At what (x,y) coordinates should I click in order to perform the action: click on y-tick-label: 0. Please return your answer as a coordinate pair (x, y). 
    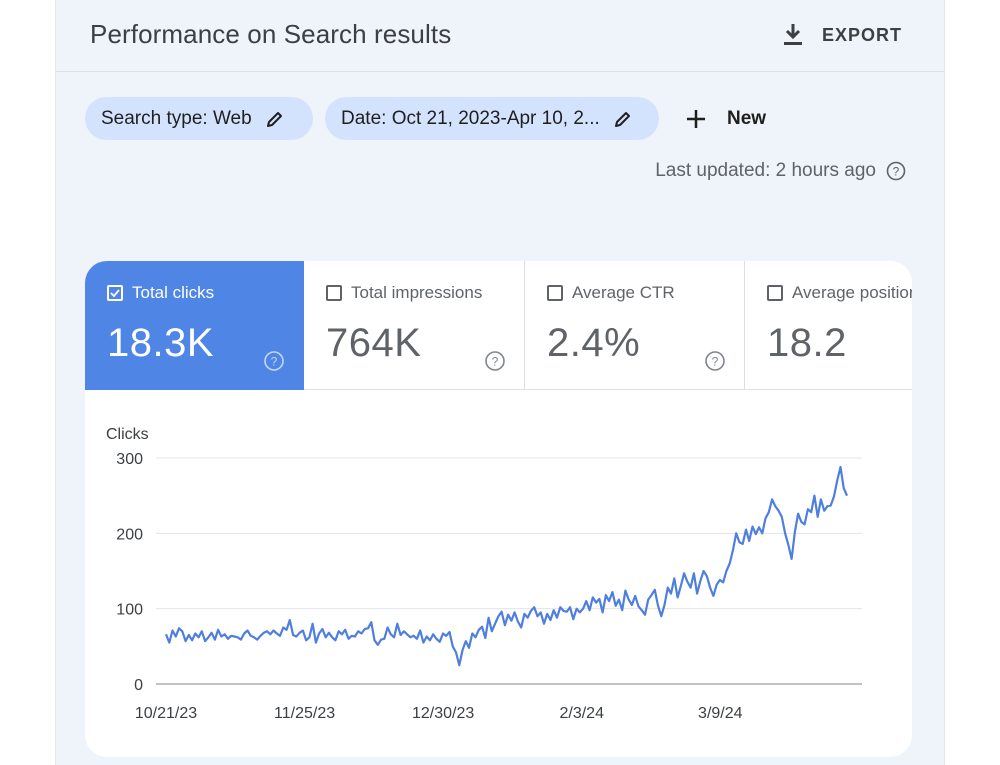
    Looking at the image, I should click on (138, 685).